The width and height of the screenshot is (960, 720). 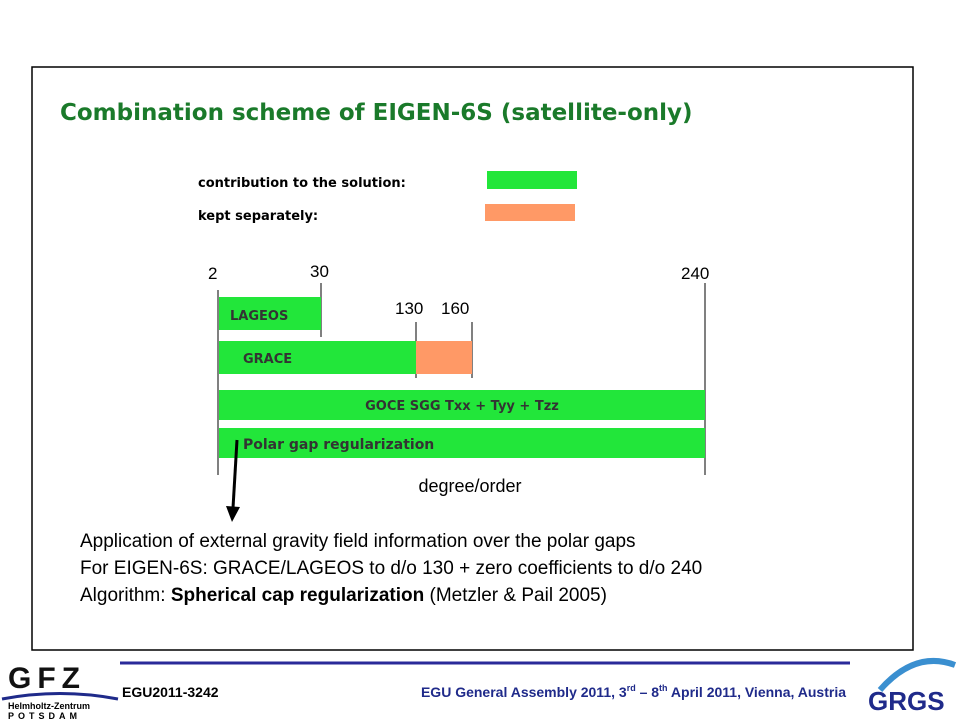 I want to click on gfz-sub: Helmholtz-Zentrum, so click(x=49, y=706).